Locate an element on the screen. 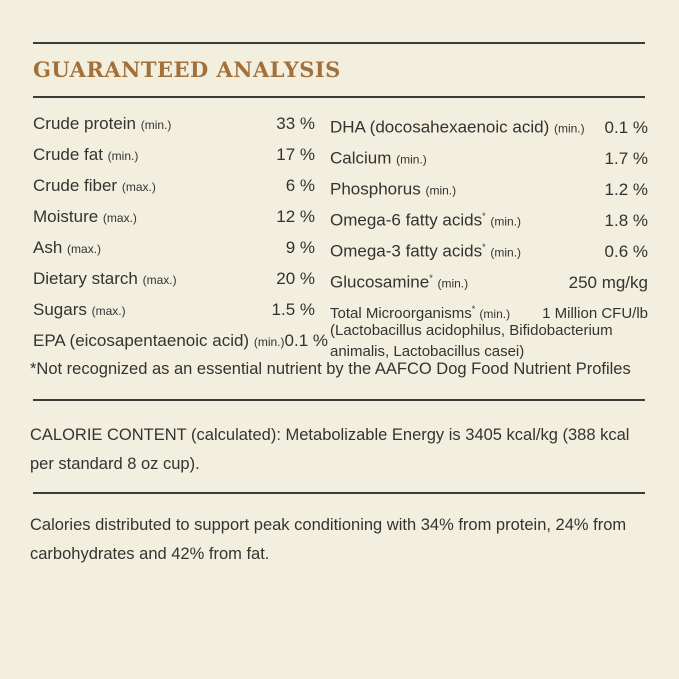  nutrient-value: 1 Million CFU/lb is located at coordinates (595, 313).